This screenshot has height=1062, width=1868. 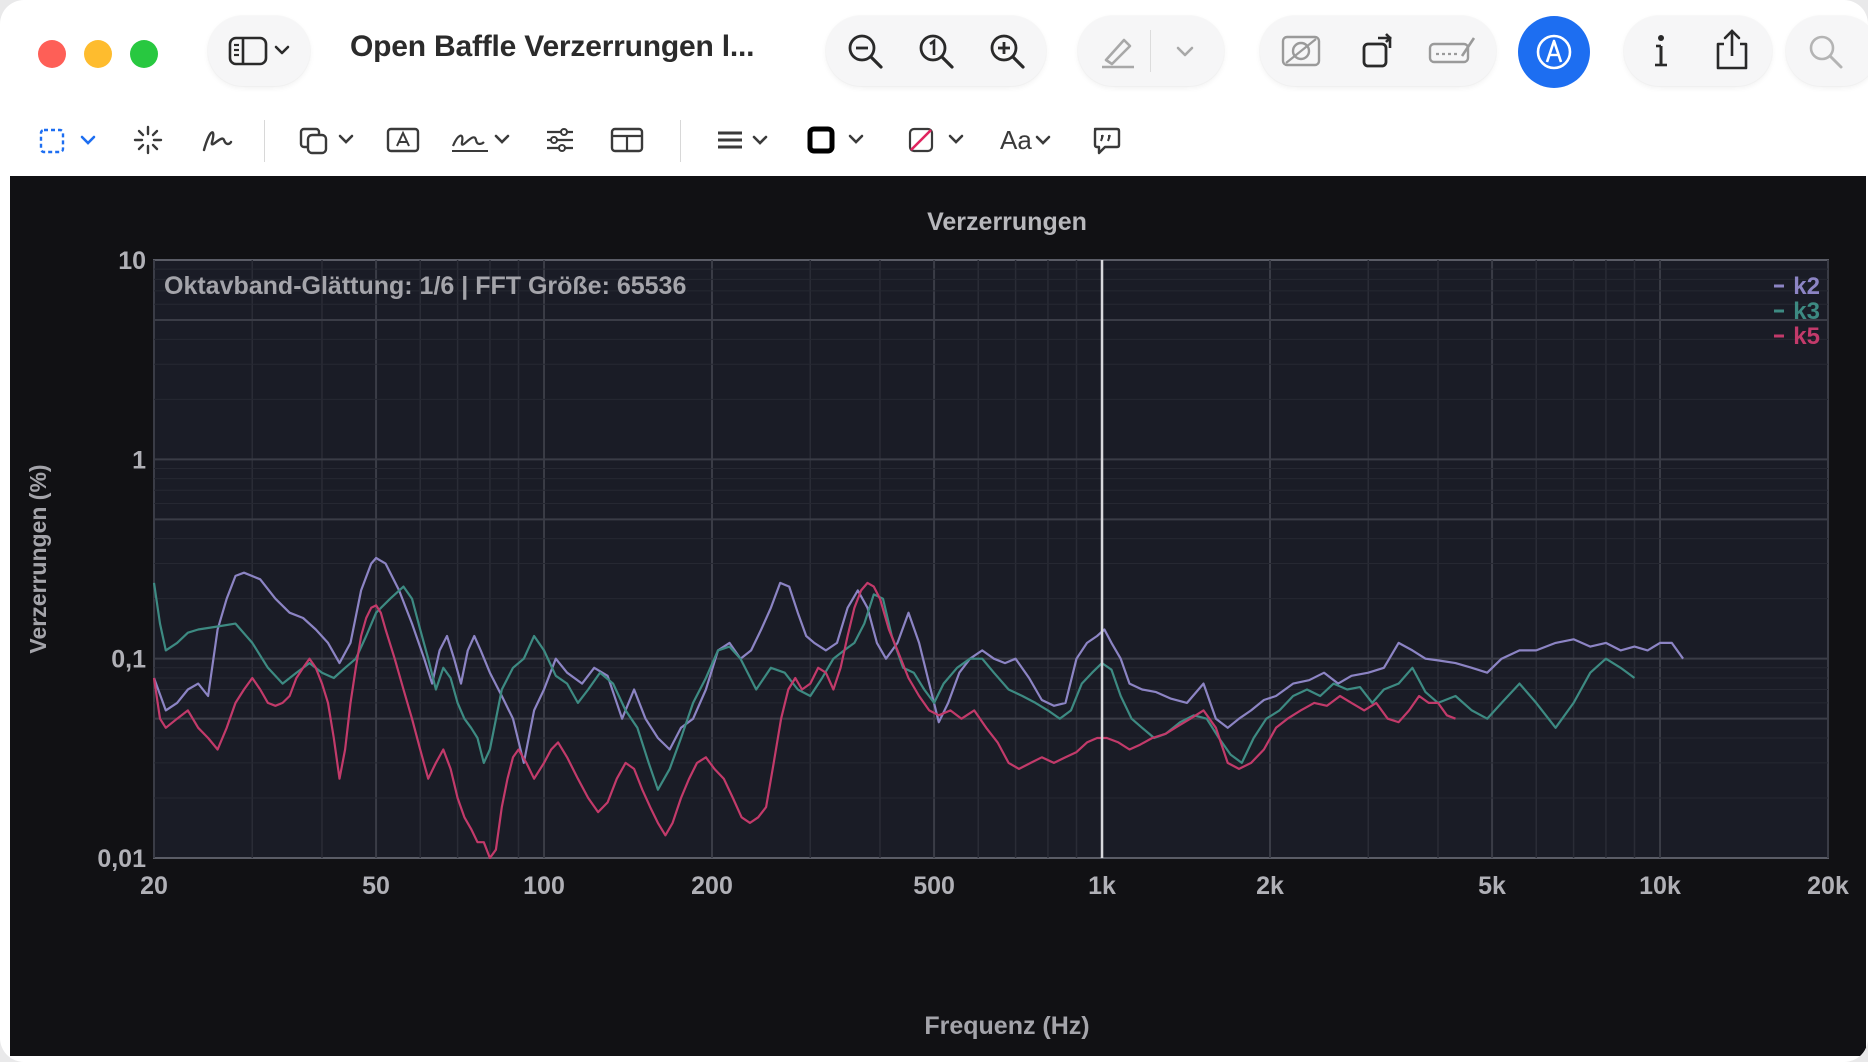 What do you see at coordinates (1732, 50) in the screenshot?
I see `share-icon` at bounding box center [1732, 50].